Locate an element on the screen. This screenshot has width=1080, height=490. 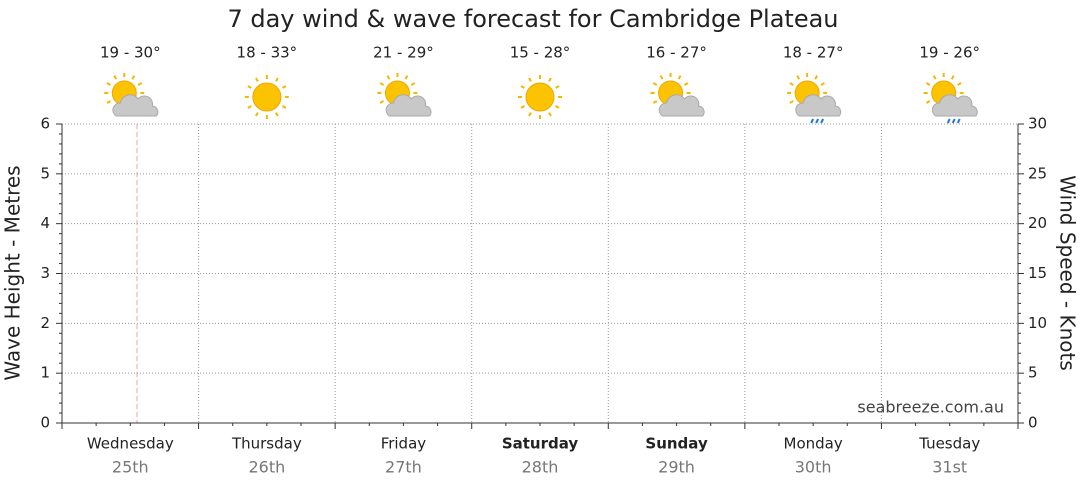
temperature: 18 - 27° is located at coordinates (813, 53).